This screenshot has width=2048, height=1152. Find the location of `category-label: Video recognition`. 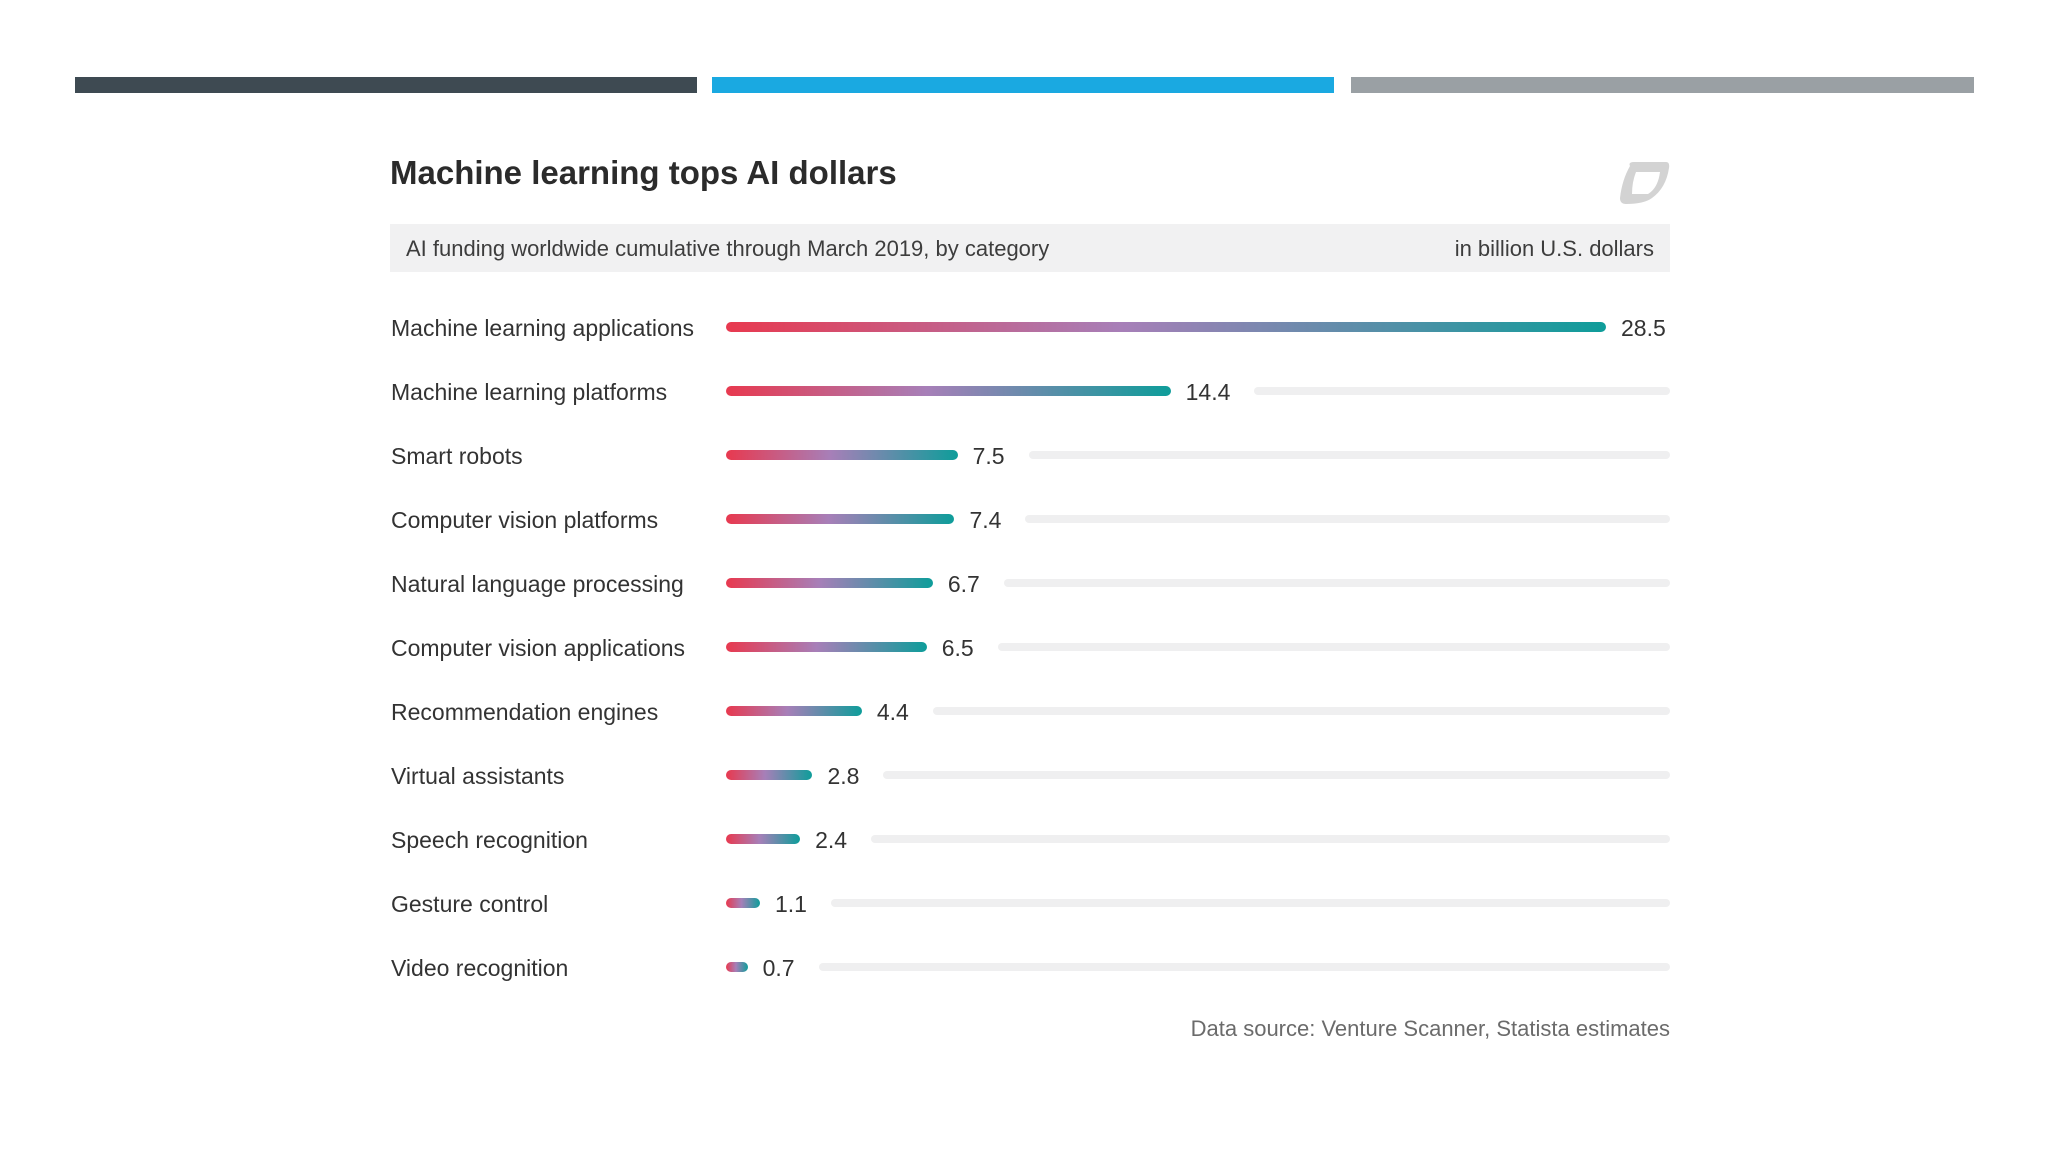

category-label: Video recognition is located at coordinates (480, 968).